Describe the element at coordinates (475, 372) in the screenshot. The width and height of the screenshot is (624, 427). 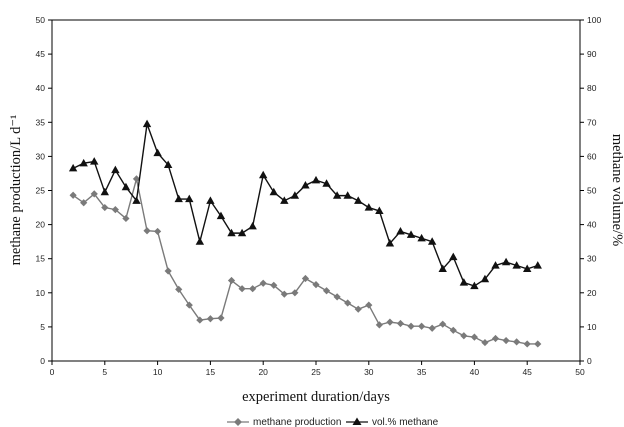
I see `x-tick-label: 40` at that location.